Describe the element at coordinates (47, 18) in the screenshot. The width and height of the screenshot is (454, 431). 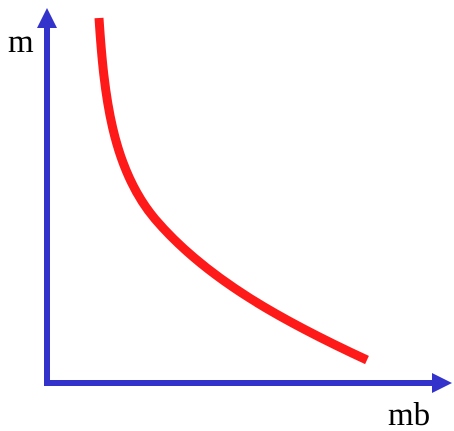
I see `y-axis-arrowhead` at that location.